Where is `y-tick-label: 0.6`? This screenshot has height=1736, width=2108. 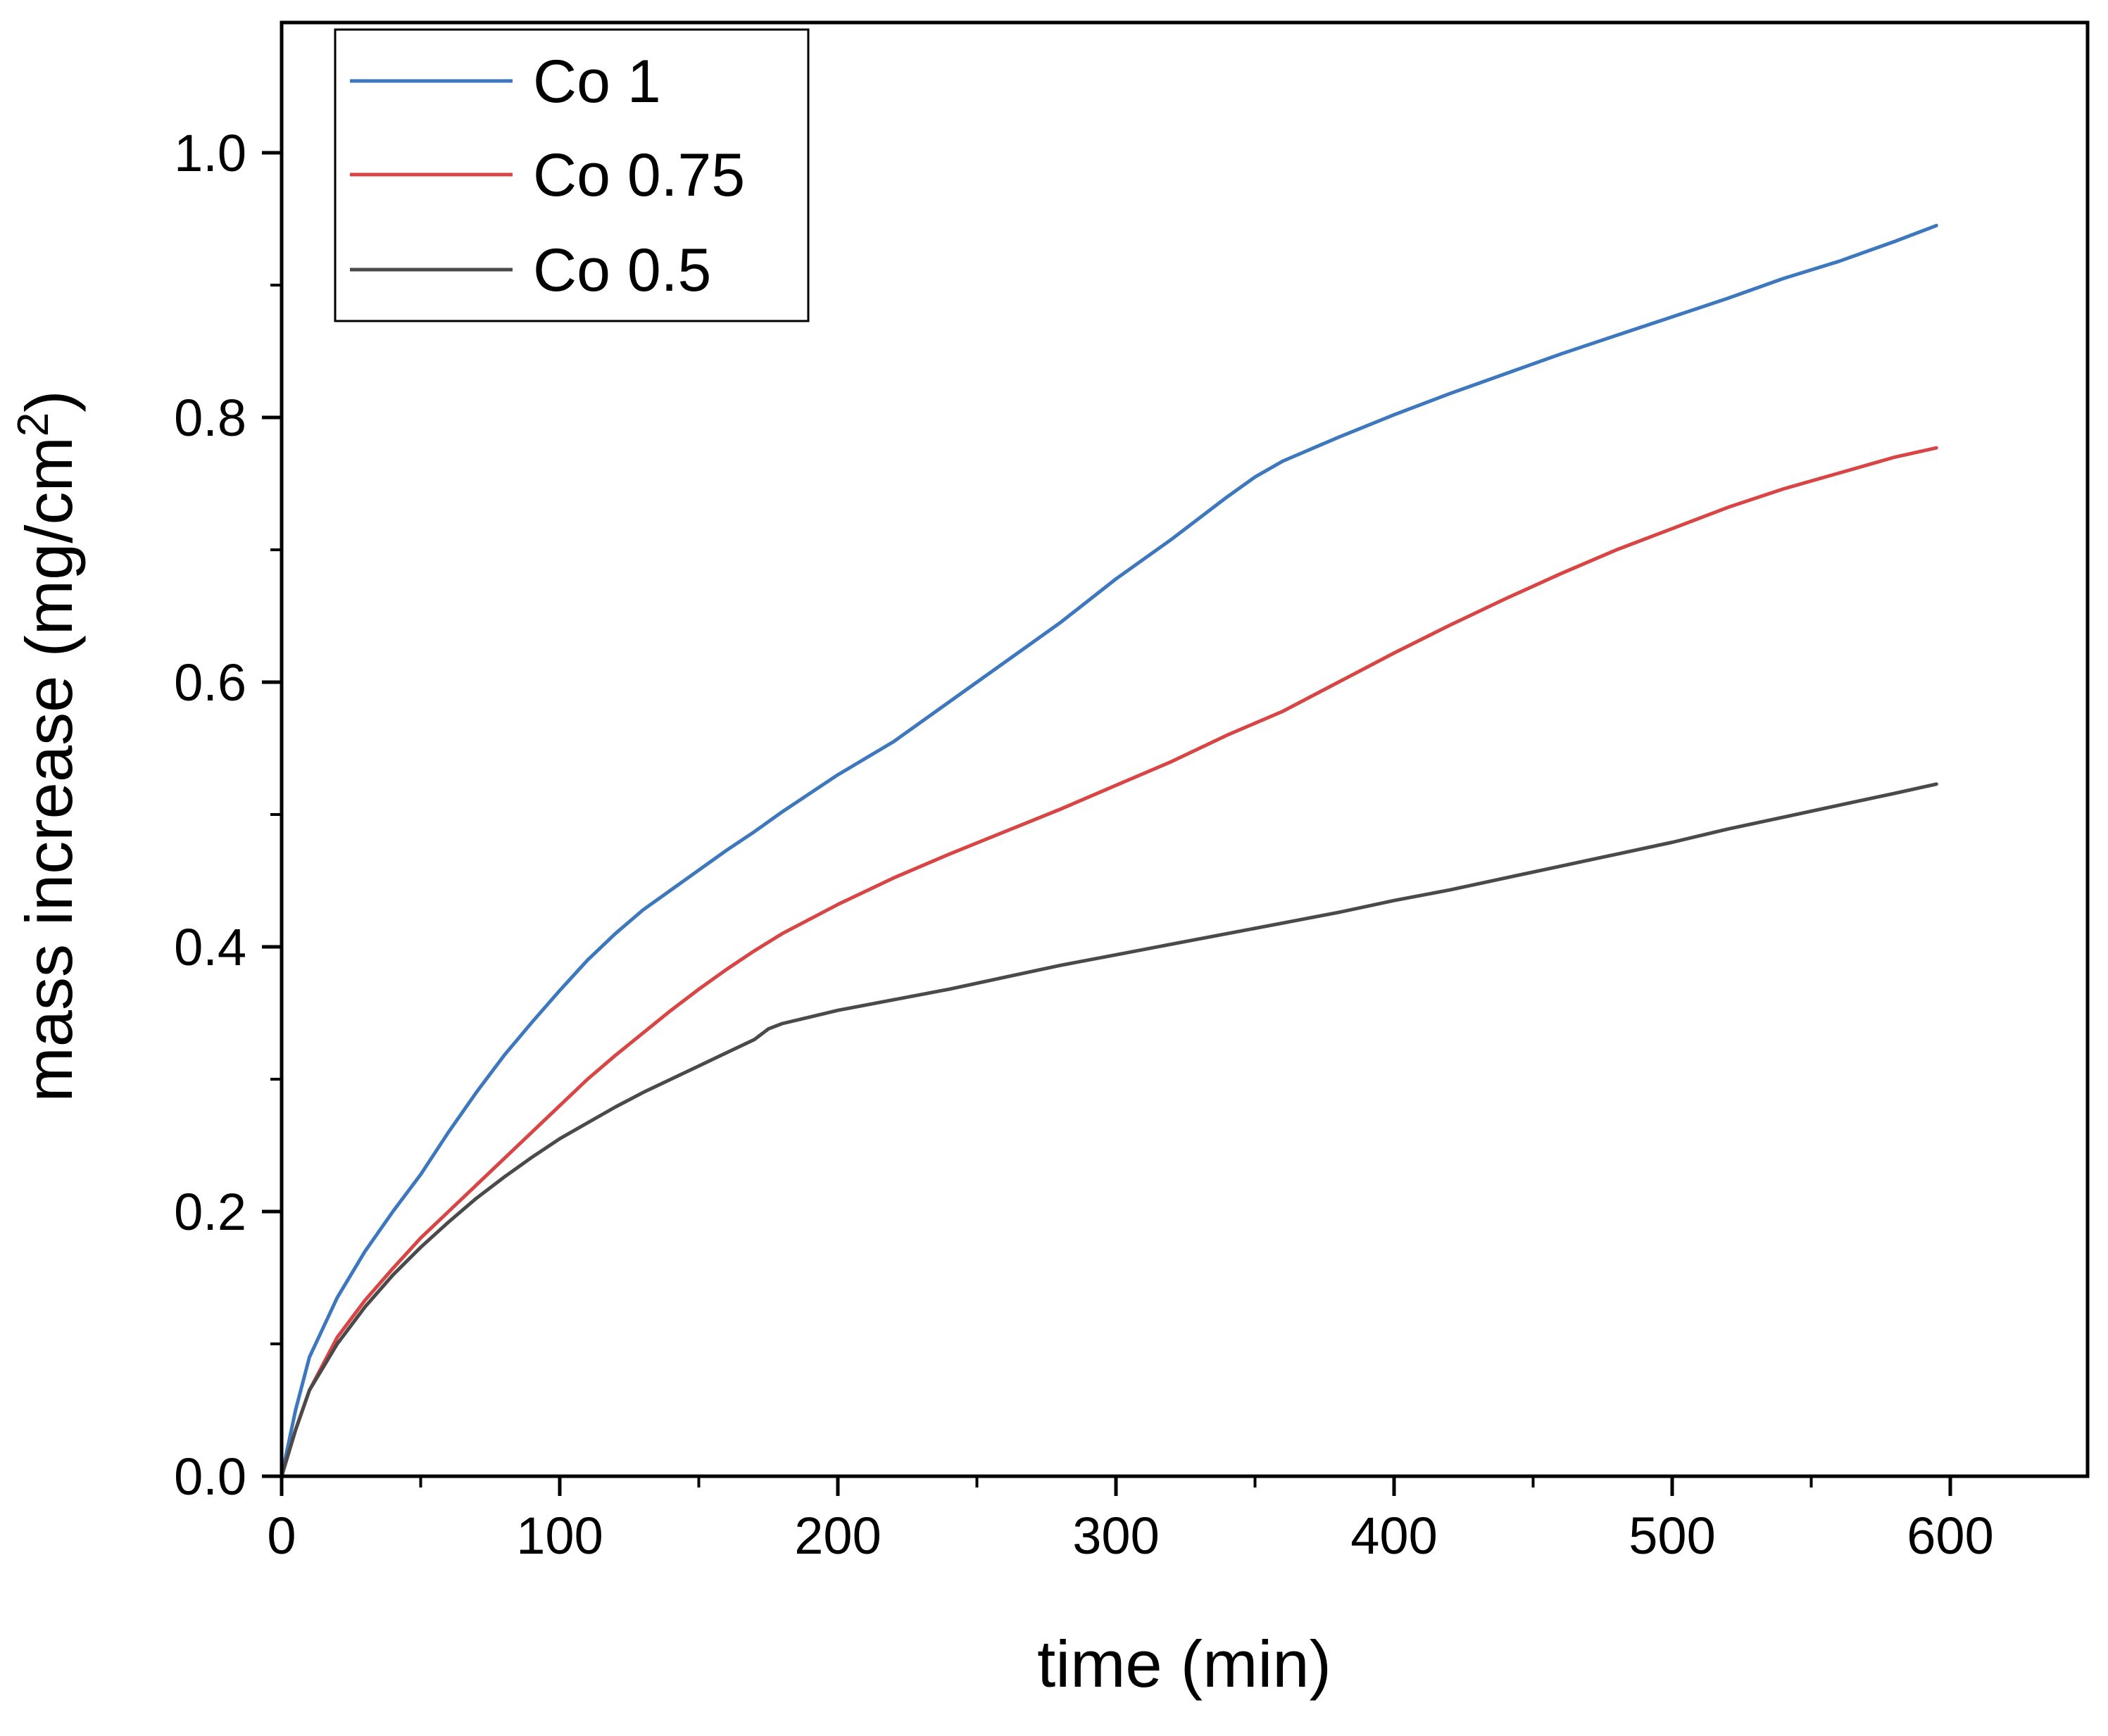
y-tick-label: 0.6 is located at coordinates (210, 682).